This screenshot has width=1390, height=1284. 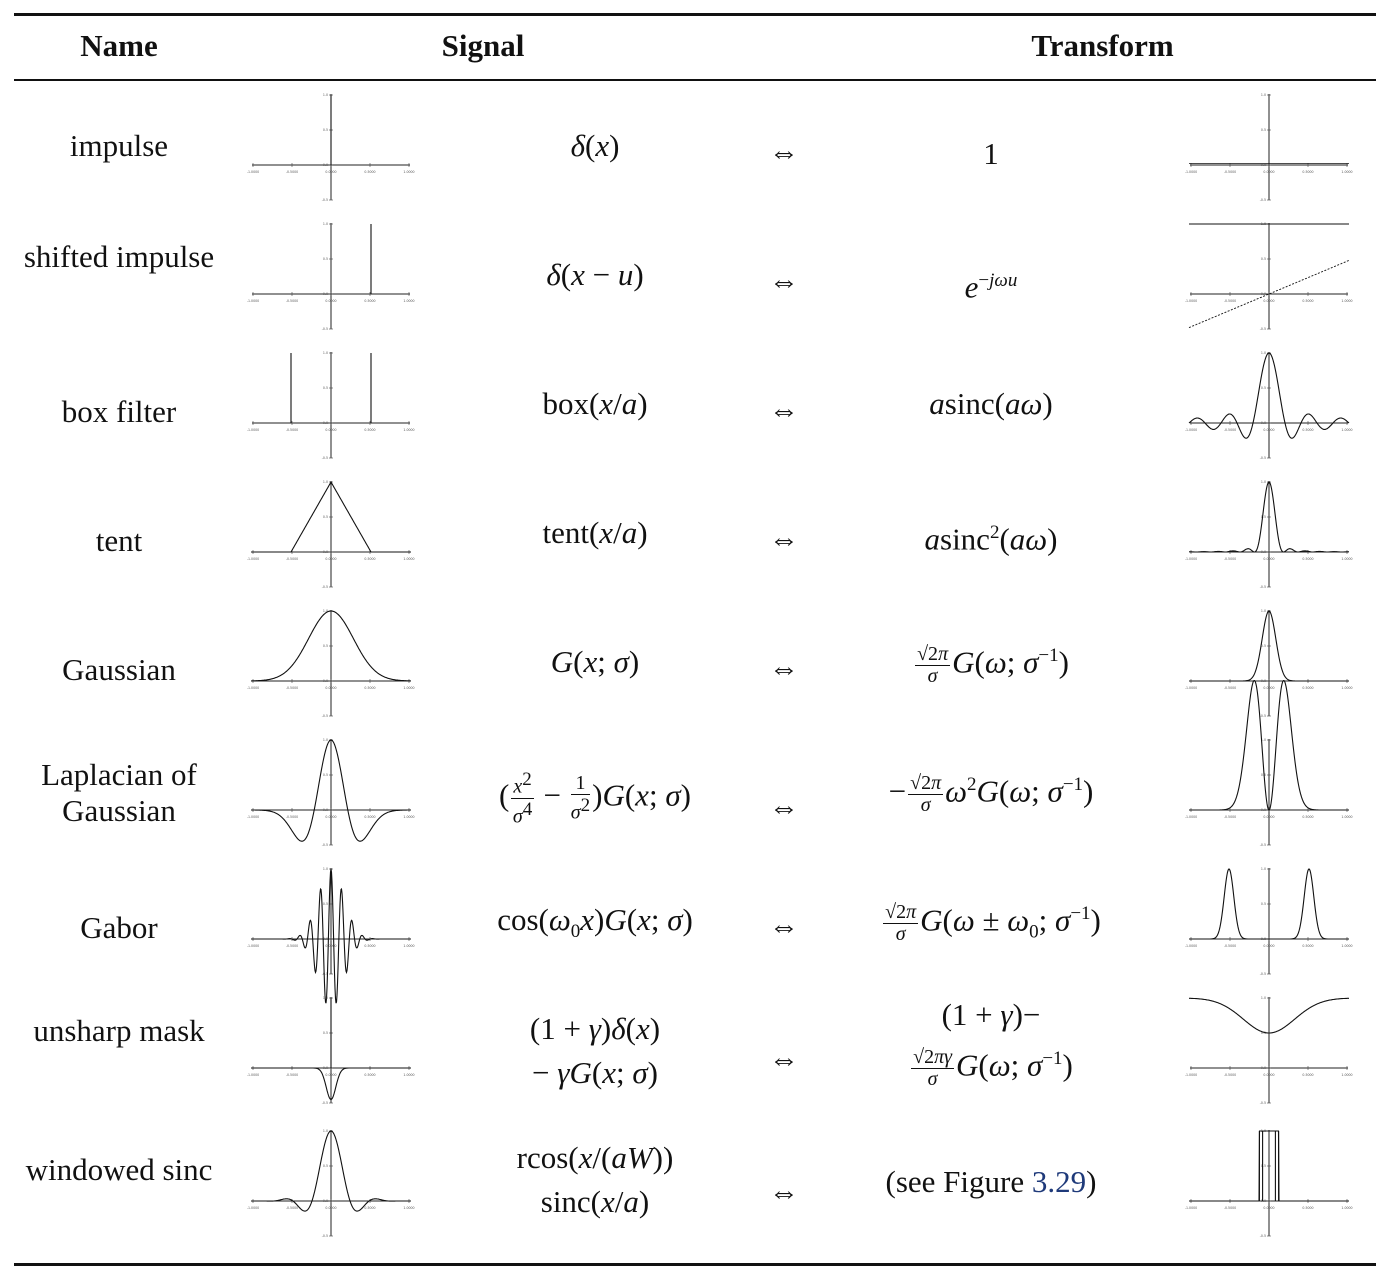 What do you see at coordinates (992, 1043) in the screenshot?
I see `transform-formula: (1 + γ)− √2πγ σ G(ω; σ−1)` at bounding box center [992, 1043].